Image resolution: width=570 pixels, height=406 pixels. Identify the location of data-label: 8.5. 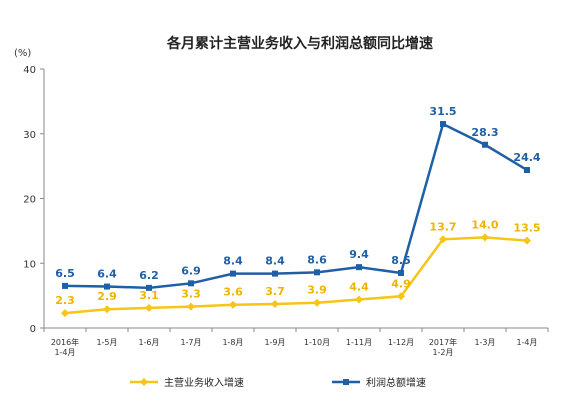
(401, 260).